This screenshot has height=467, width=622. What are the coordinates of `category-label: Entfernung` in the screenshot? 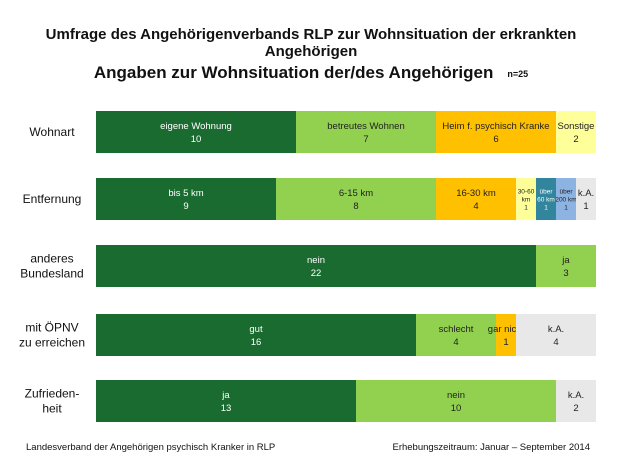 It's located at (52, 199).